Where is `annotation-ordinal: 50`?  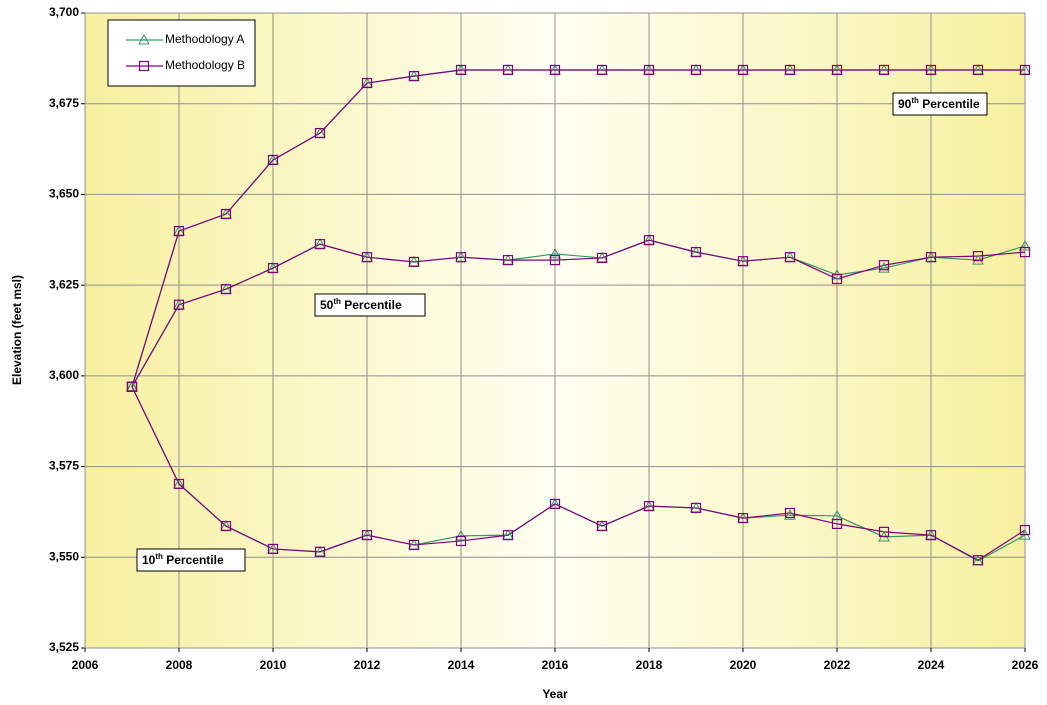 annotation-ordinal: 50 is located at coordinates (327, 305).